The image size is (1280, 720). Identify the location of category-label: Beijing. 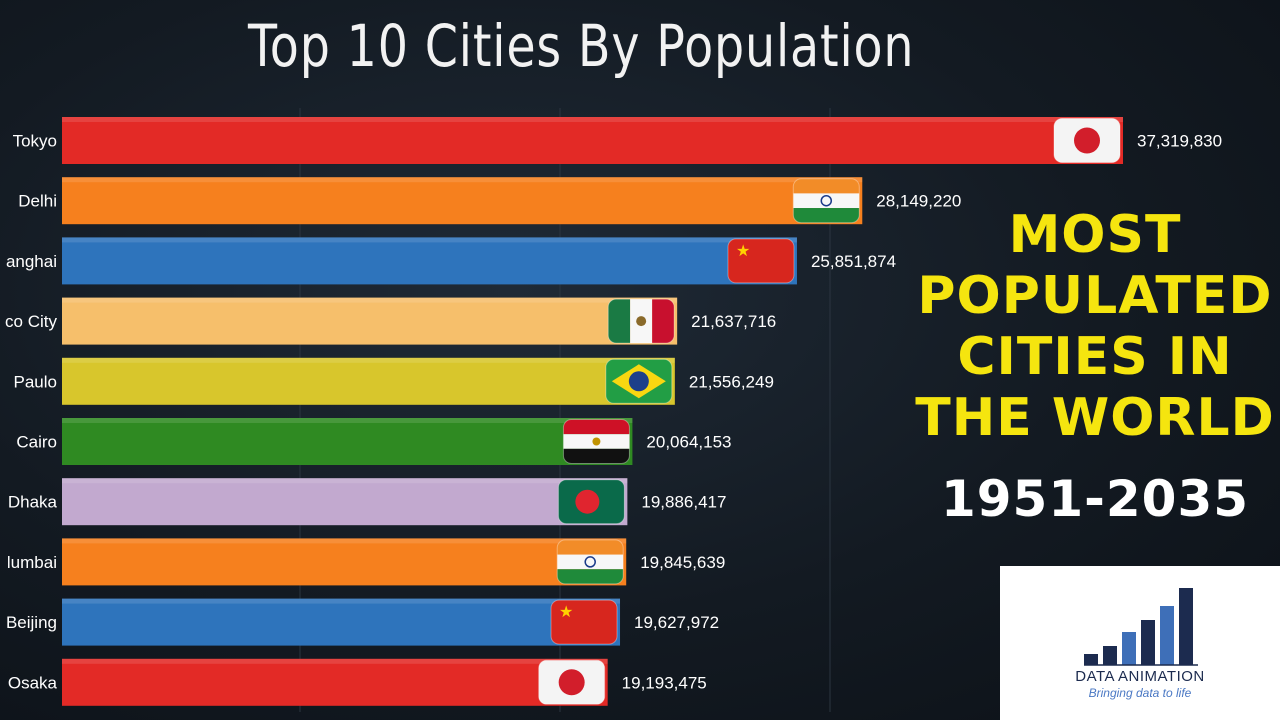
(31, 622).